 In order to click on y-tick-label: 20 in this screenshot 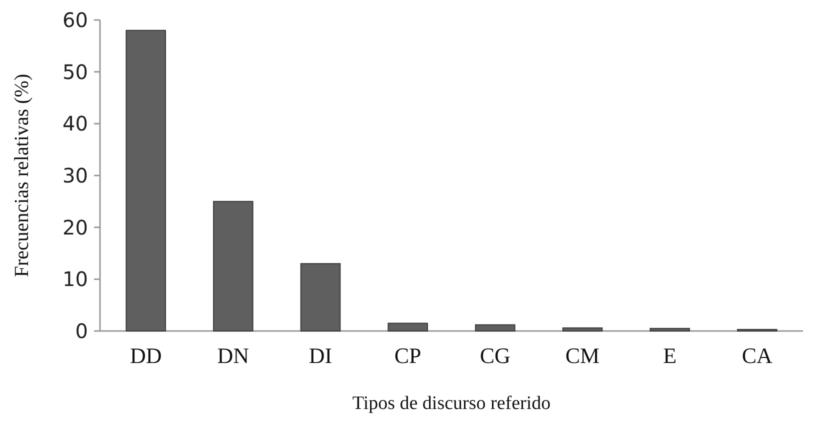, I will do `click(75, 227)`.